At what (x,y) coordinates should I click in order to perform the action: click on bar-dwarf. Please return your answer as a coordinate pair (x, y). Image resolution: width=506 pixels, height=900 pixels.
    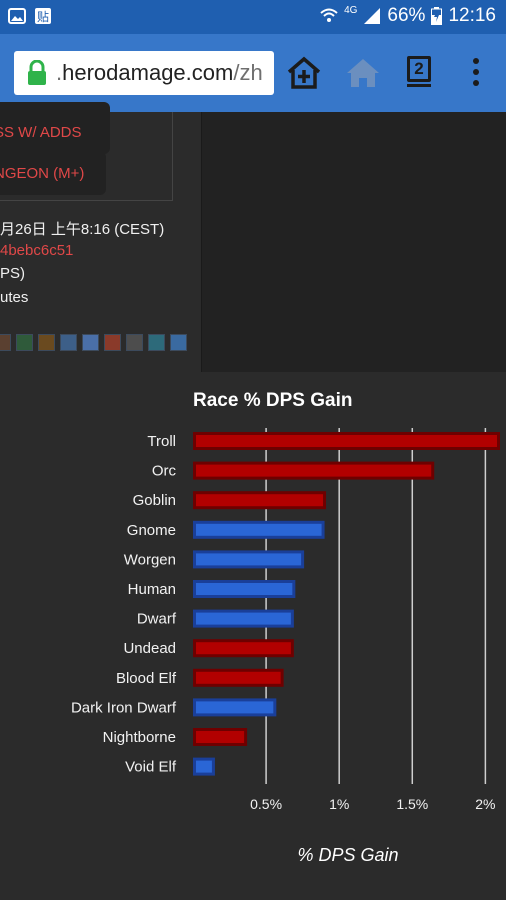
    Looking at the image, I should click on (243, 618).